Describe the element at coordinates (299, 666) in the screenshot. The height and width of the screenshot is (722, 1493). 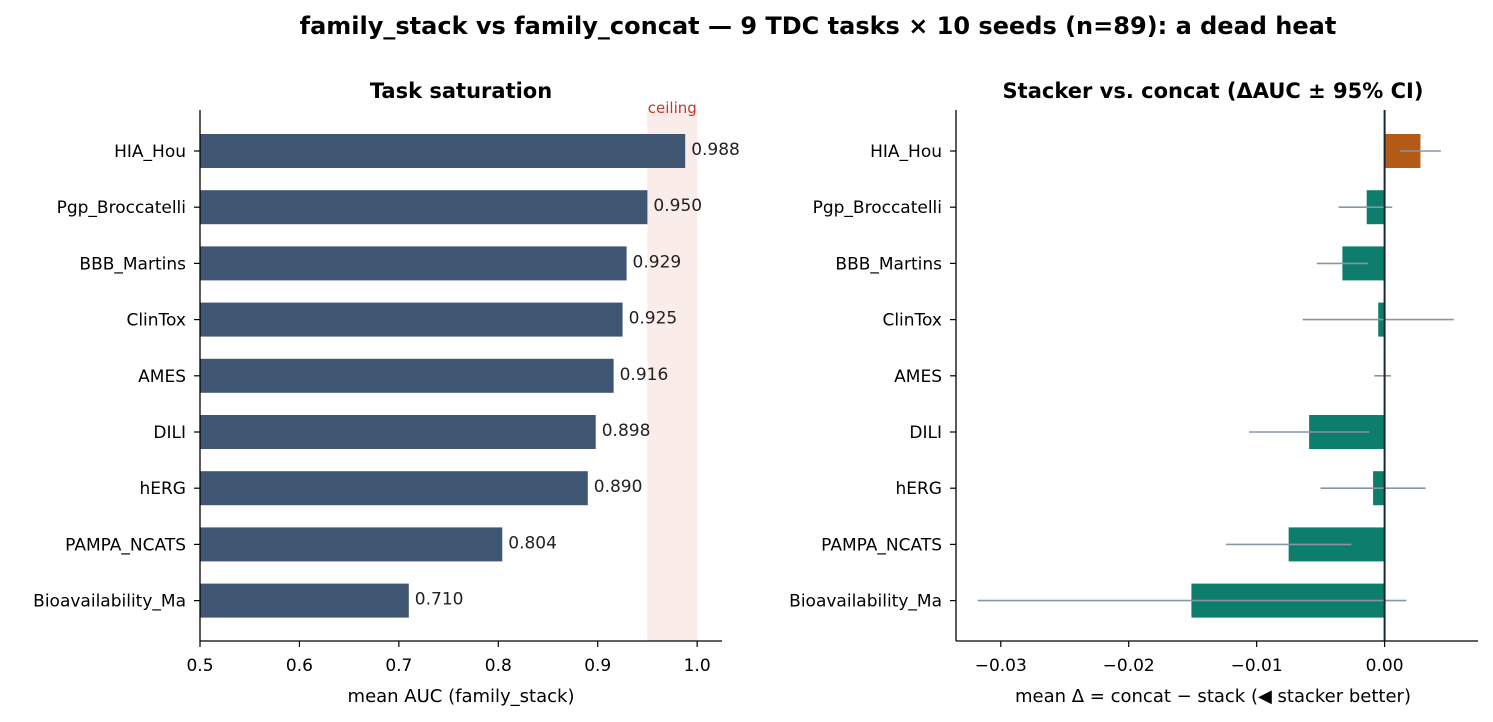
I see `x-tick-label: 0.6` at that location.